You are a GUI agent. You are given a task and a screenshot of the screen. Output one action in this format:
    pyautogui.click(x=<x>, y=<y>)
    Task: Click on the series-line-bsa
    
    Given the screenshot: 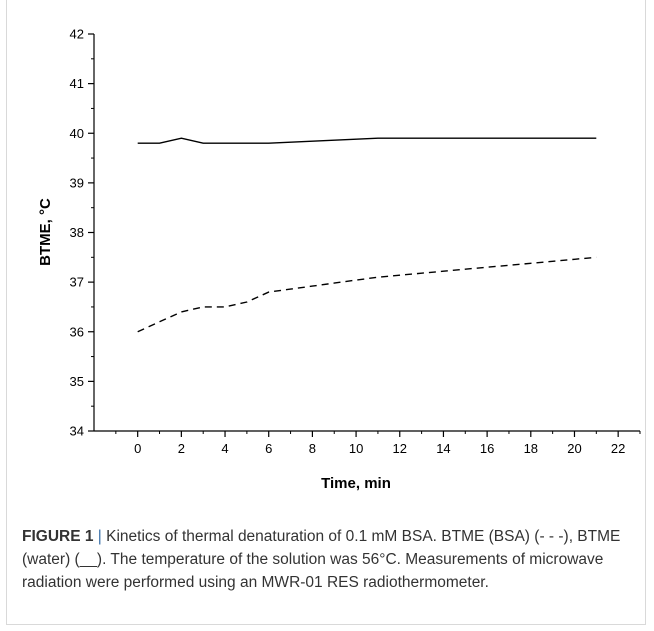 What is the action you would take?
    pyautogui.click(x=367, y=294)
    